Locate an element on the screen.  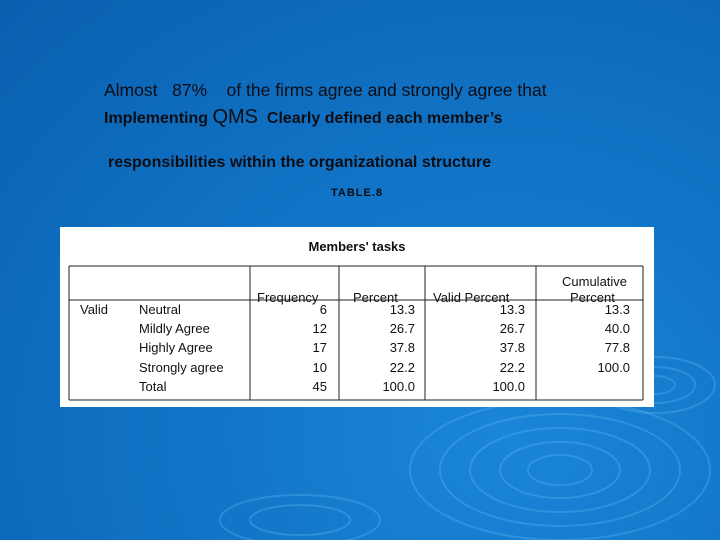
header-cumulative: Cumulative is located at coordinates (595, 281).